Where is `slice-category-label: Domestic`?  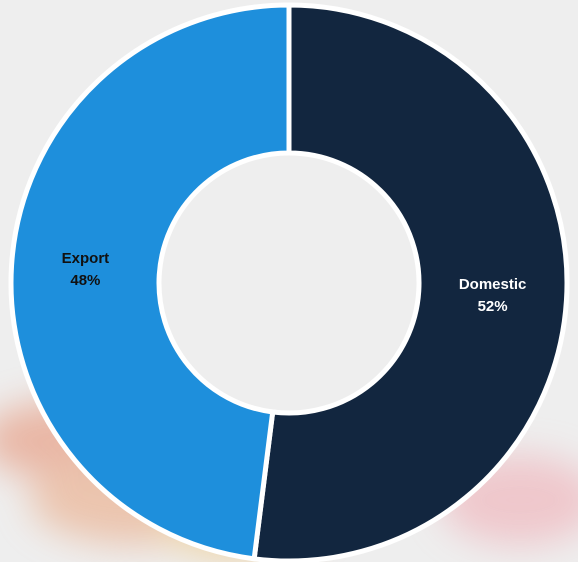 slice-category-label: Domestic is located at coordinates (493, 284).